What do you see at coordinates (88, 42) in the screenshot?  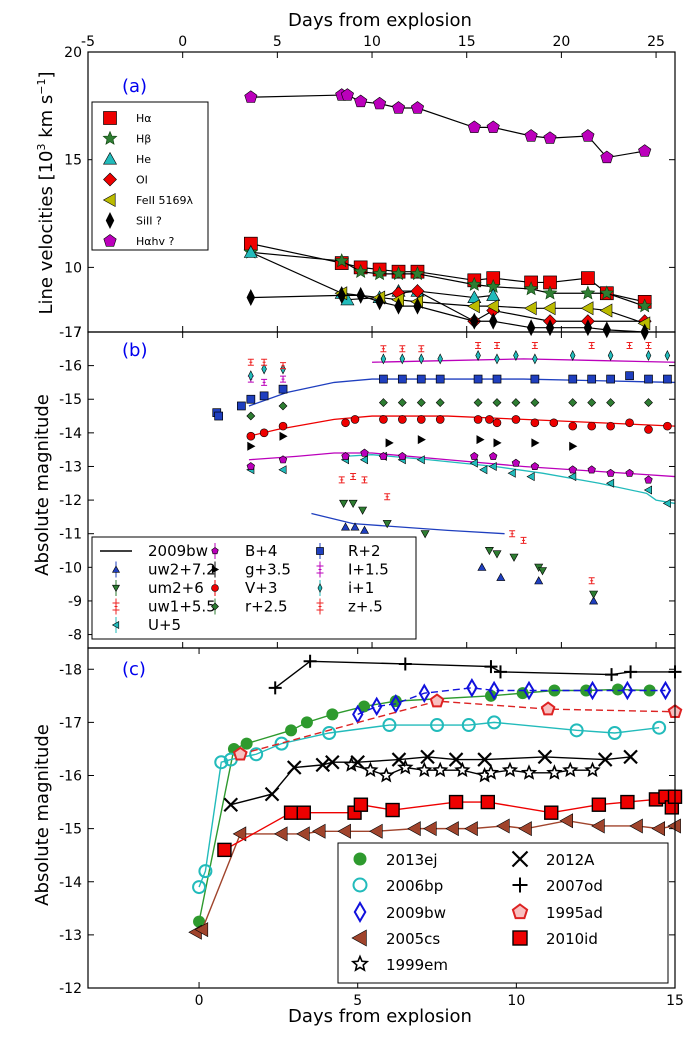 I see `top-x-tick-label: -5` at bounding box center [88, 42].